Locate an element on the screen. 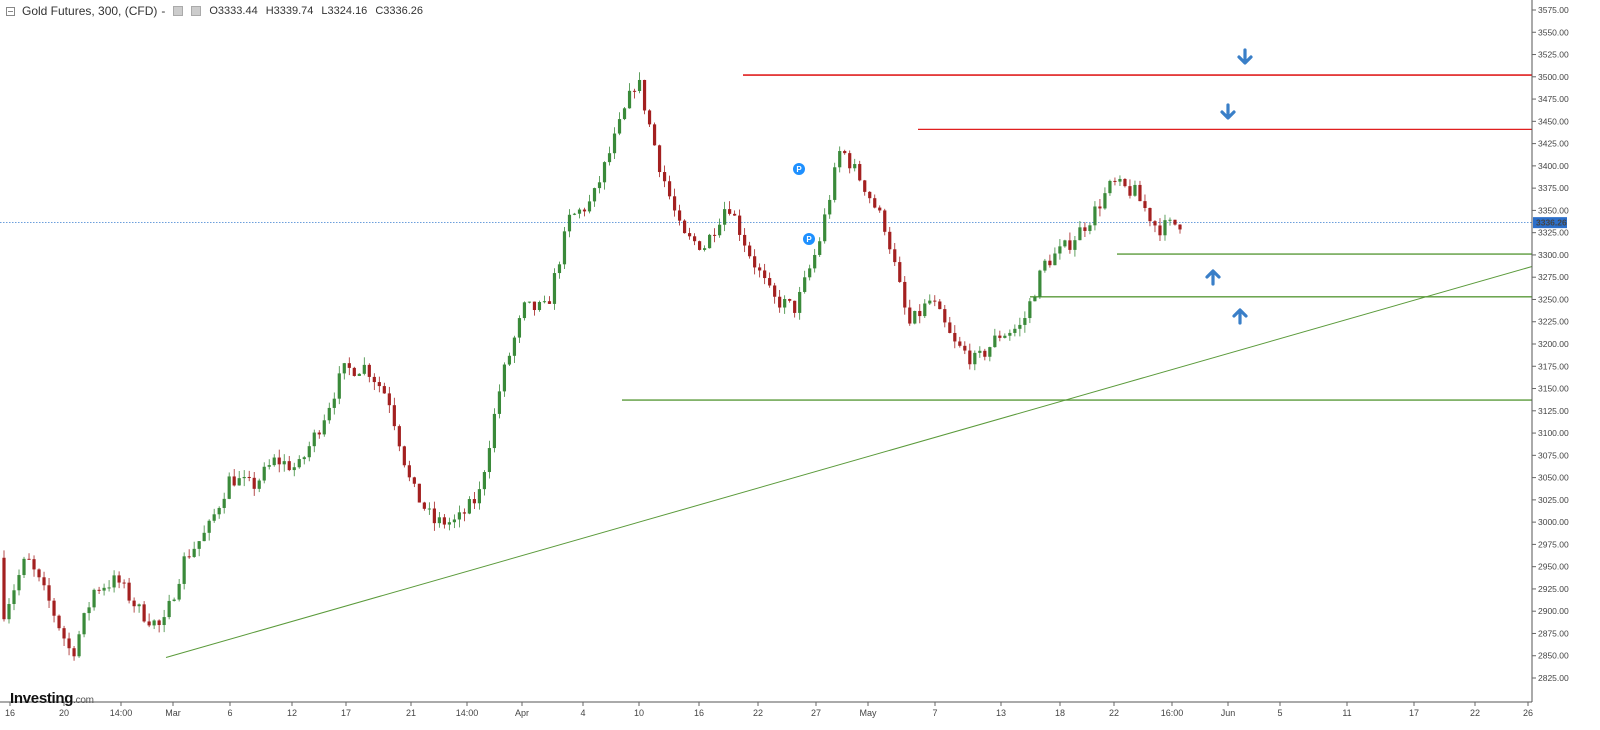 The width and height of the screenshot is (1600, 730). time-tick-label: 4 is located at coordinates (582, 713).